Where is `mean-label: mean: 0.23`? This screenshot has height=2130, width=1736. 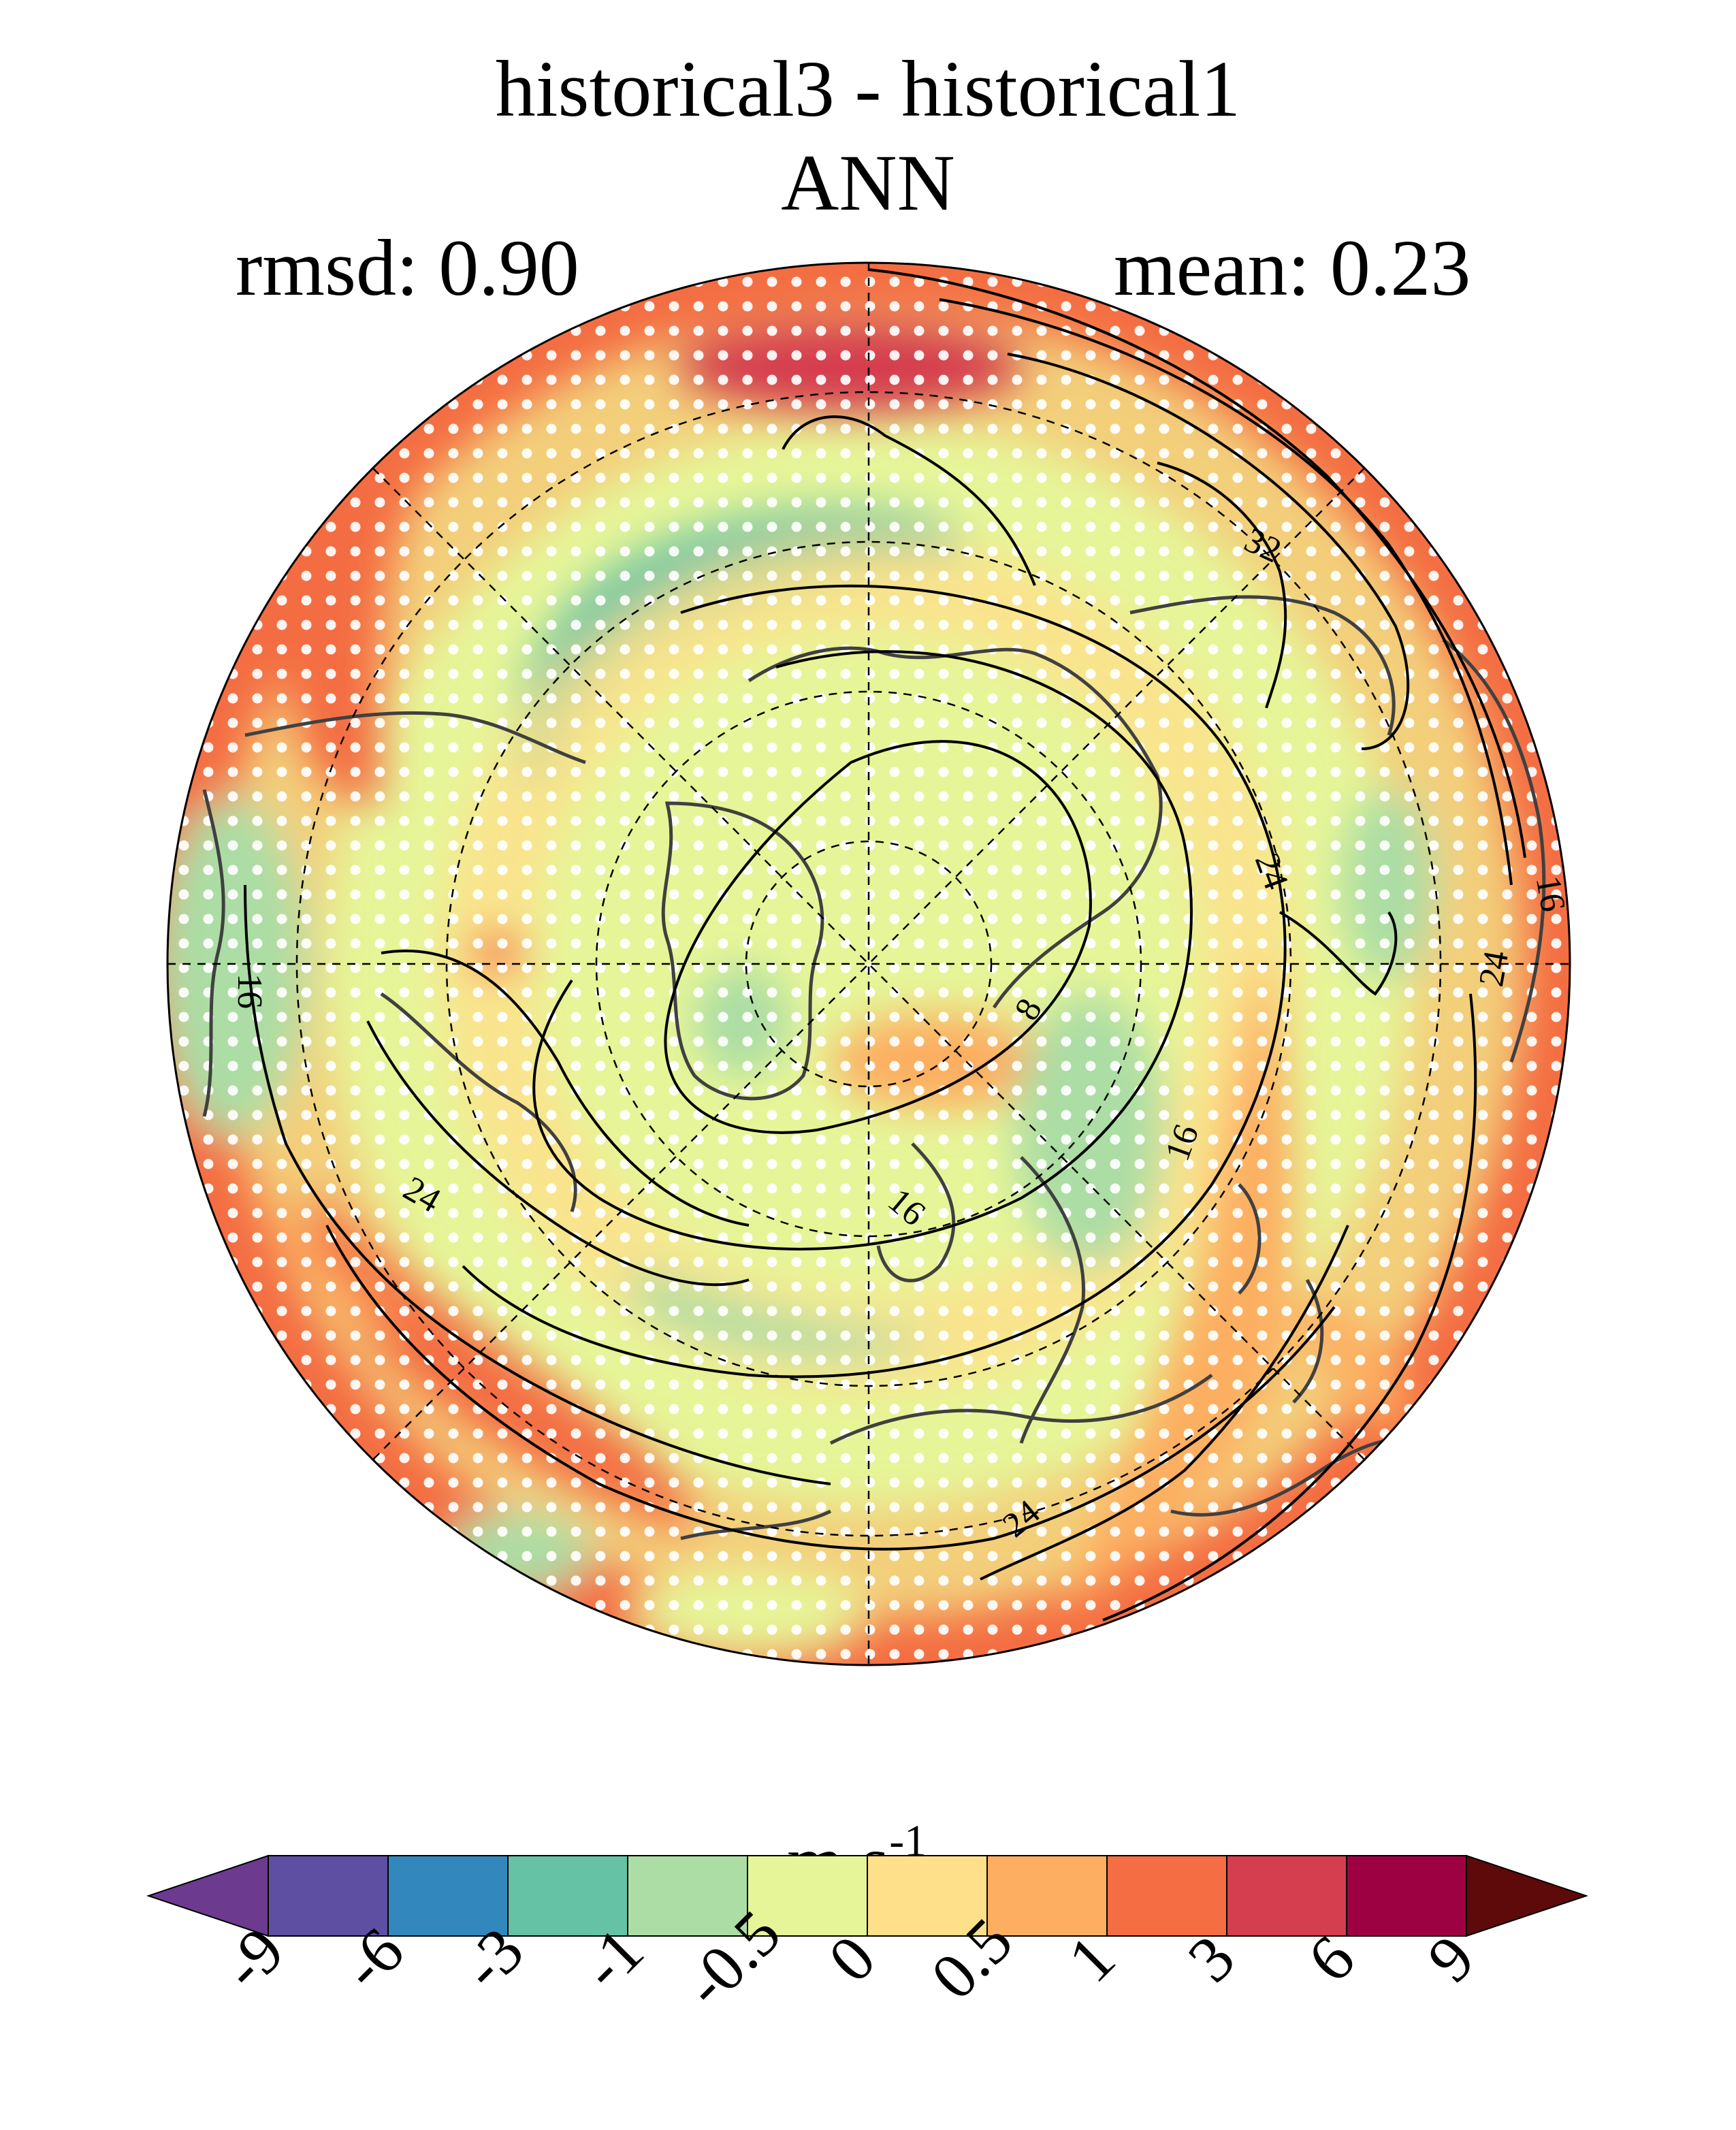
mean-label: mean: 0.23 is located at coordinates (1292, 267).